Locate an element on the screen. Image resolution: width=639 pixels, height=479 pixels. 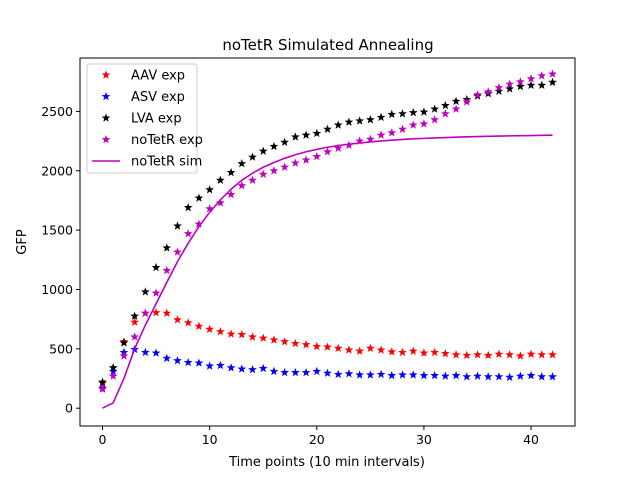
y-tick-label: 1500 is located at coordinates (57, 230).